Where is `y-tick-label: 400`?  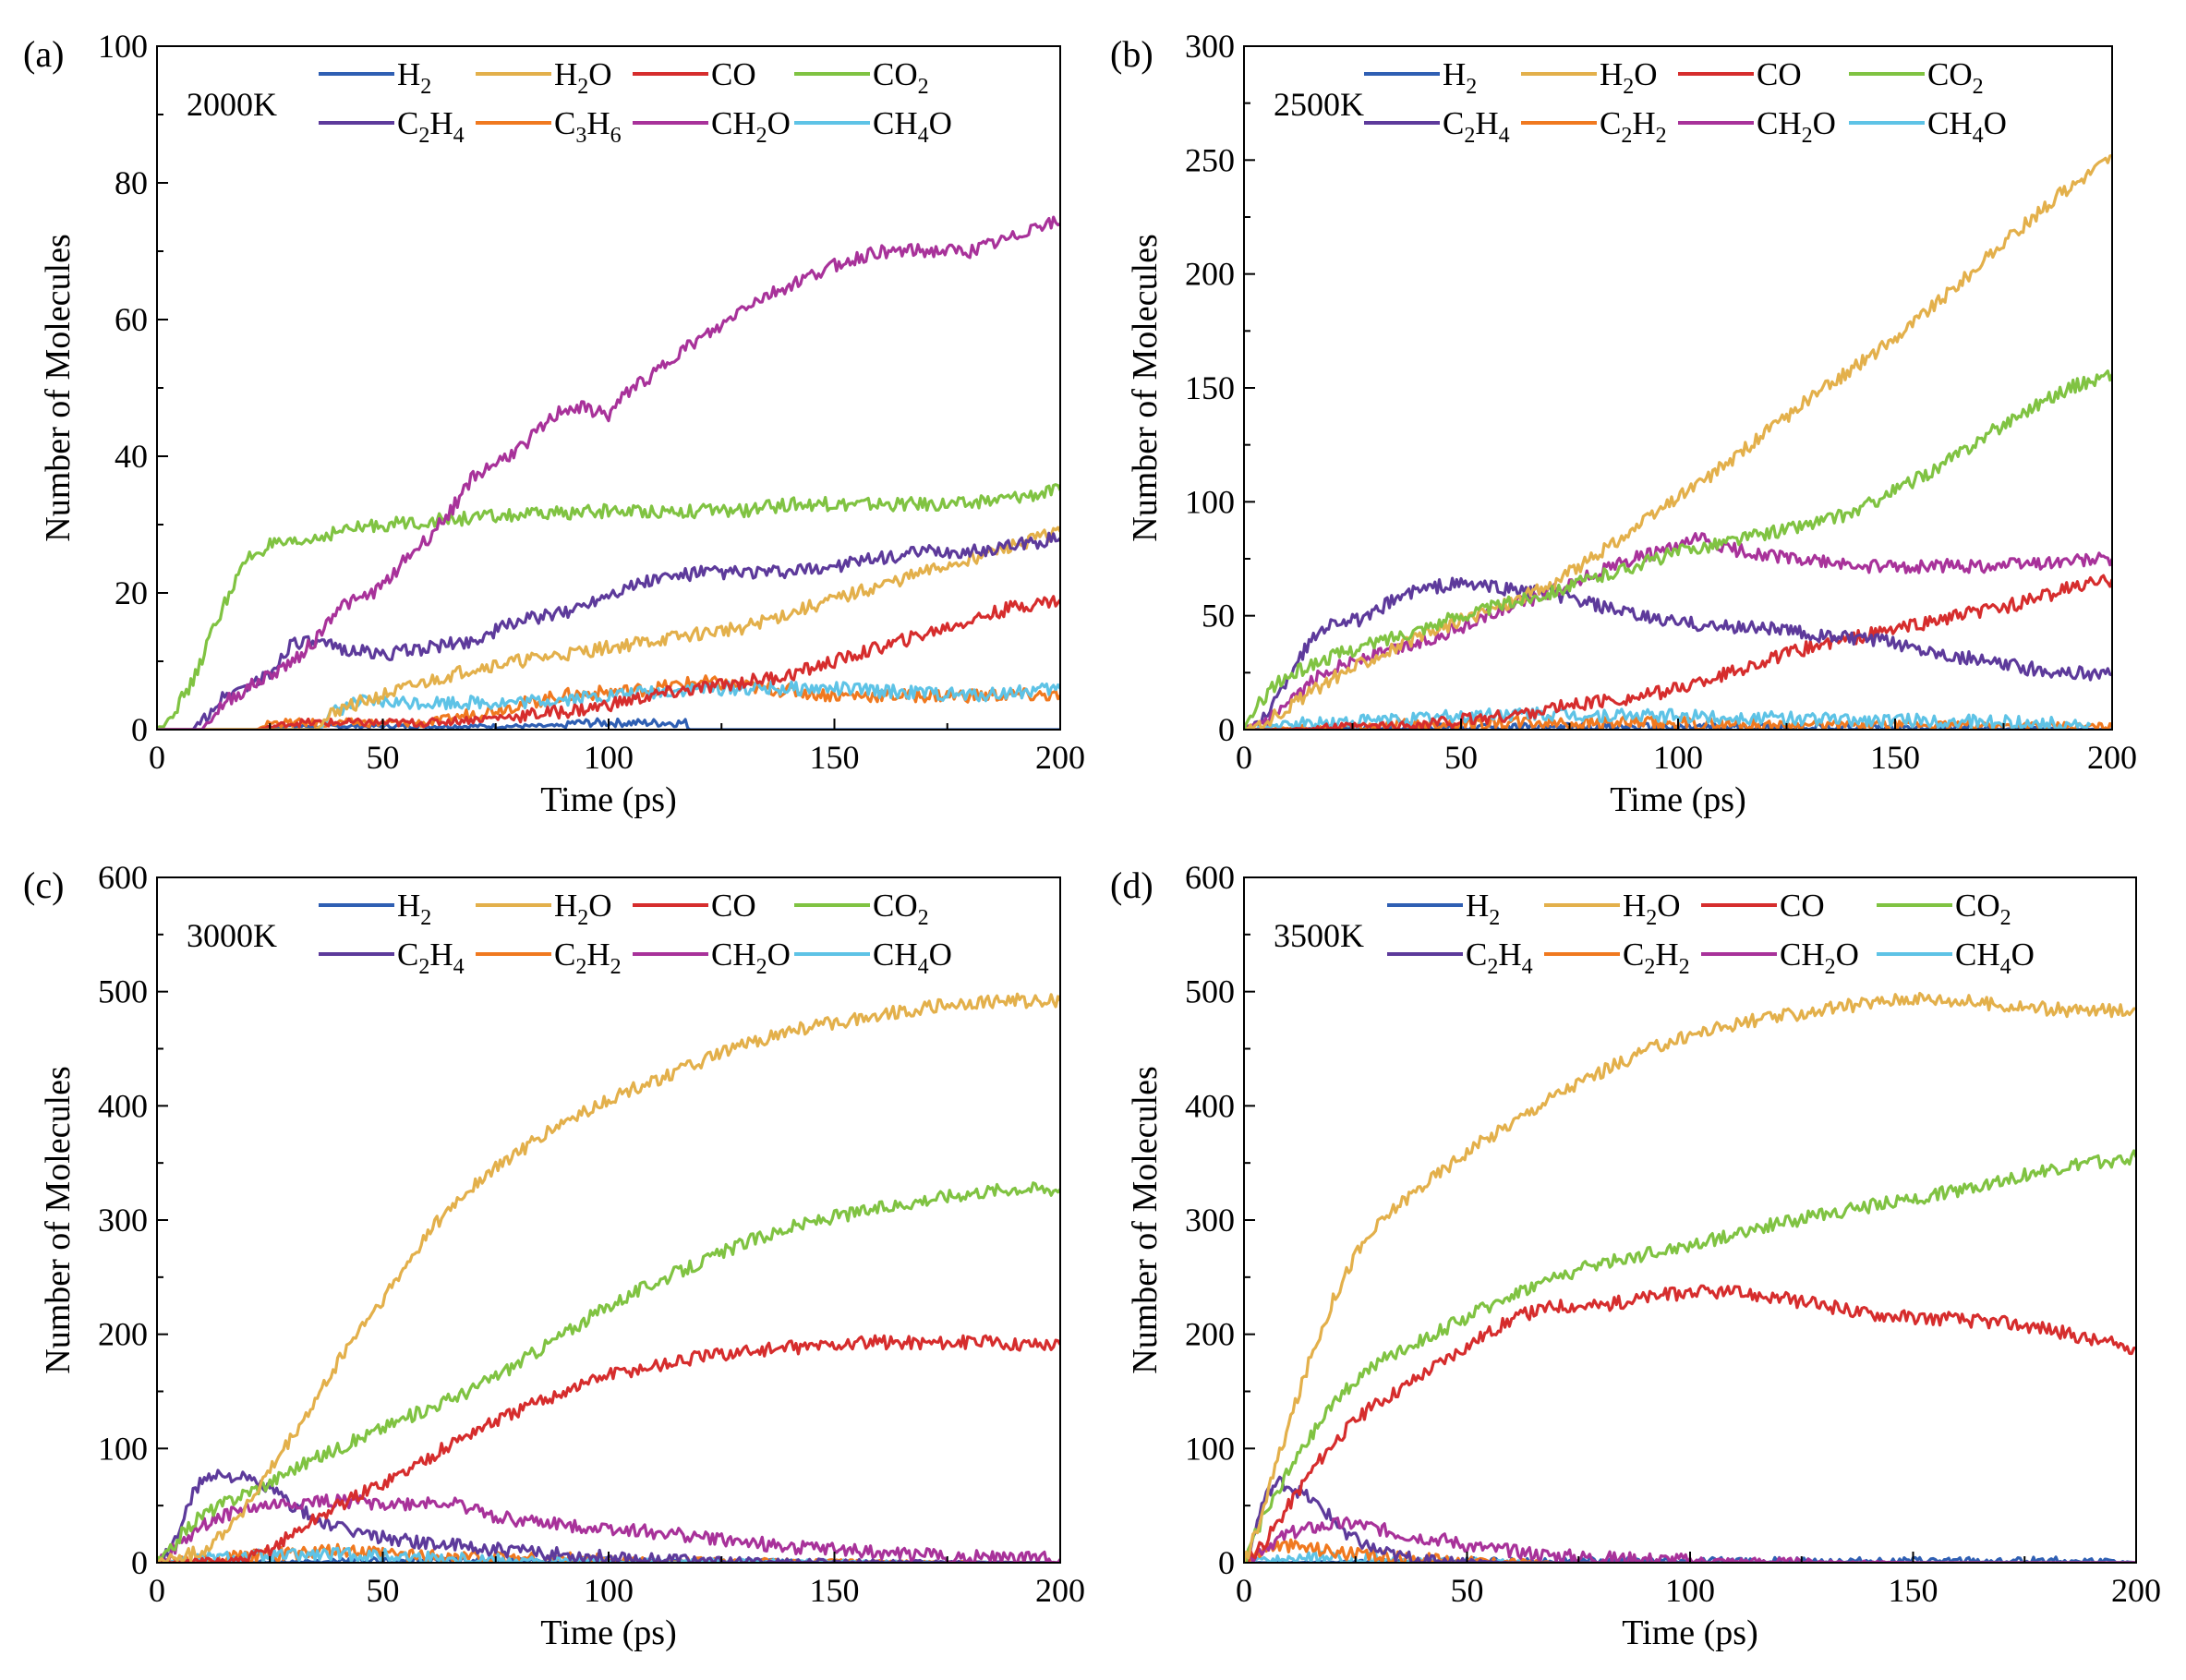
y-tick-label: 400 is located at coordinates (123, 1105).